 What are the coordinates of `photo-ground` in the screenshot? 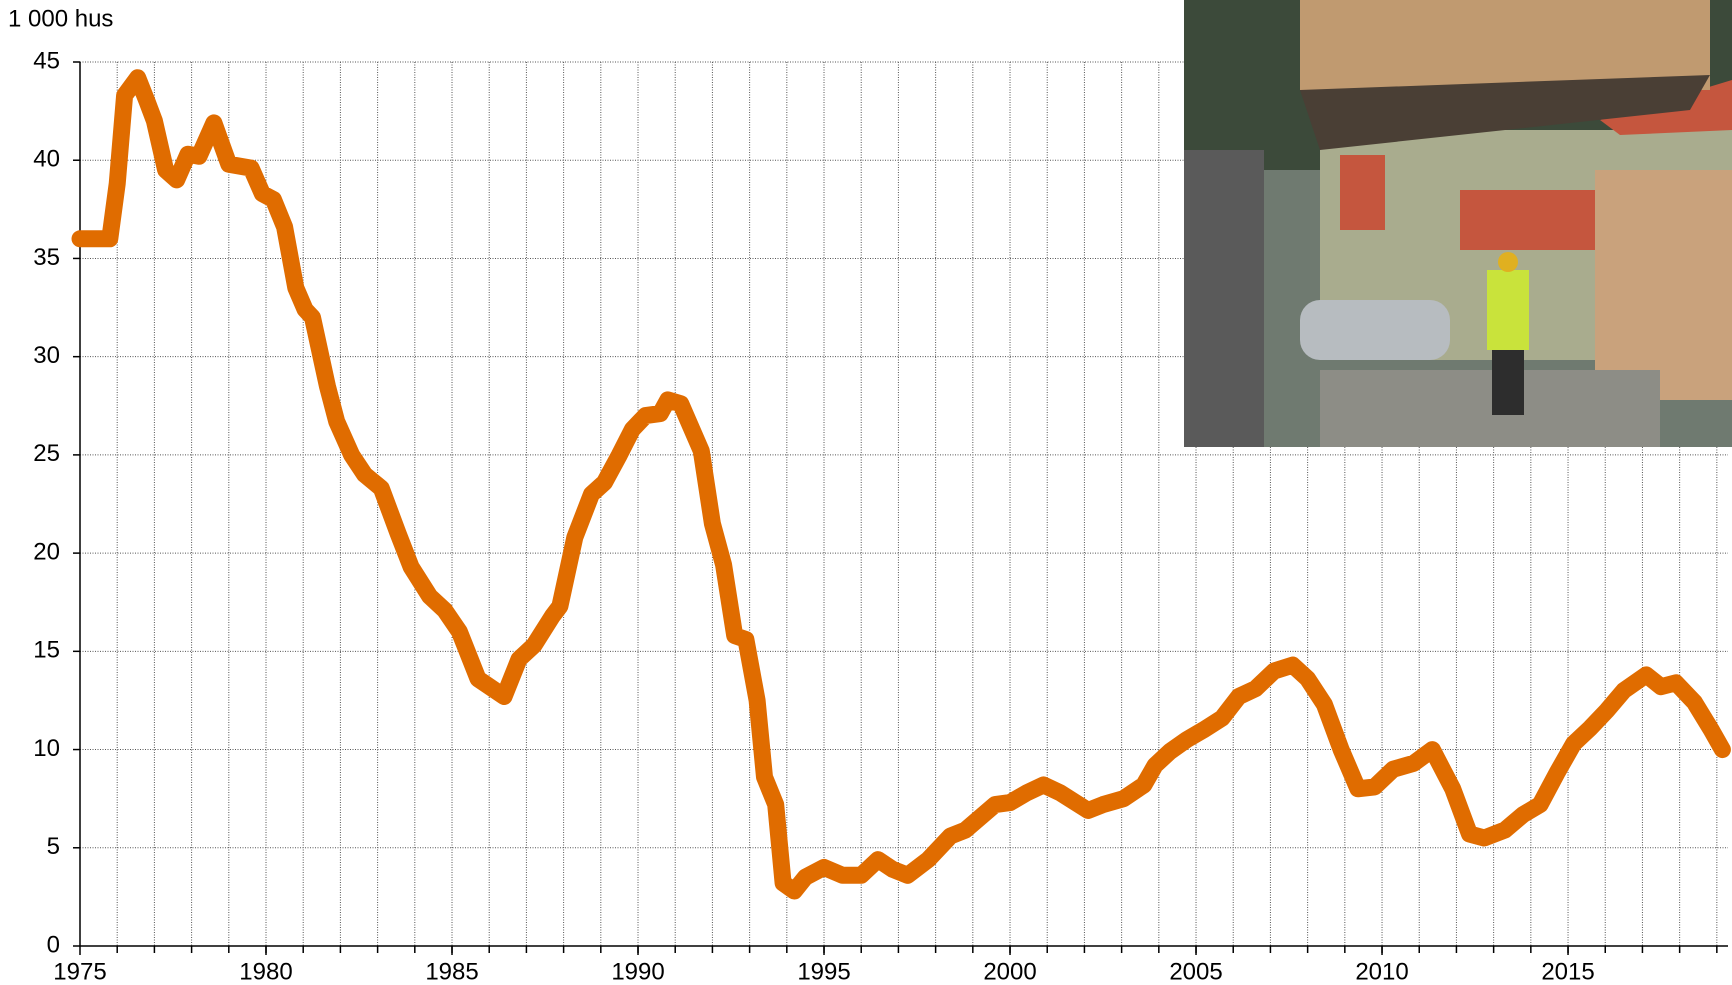 It's located at (1490, 408).